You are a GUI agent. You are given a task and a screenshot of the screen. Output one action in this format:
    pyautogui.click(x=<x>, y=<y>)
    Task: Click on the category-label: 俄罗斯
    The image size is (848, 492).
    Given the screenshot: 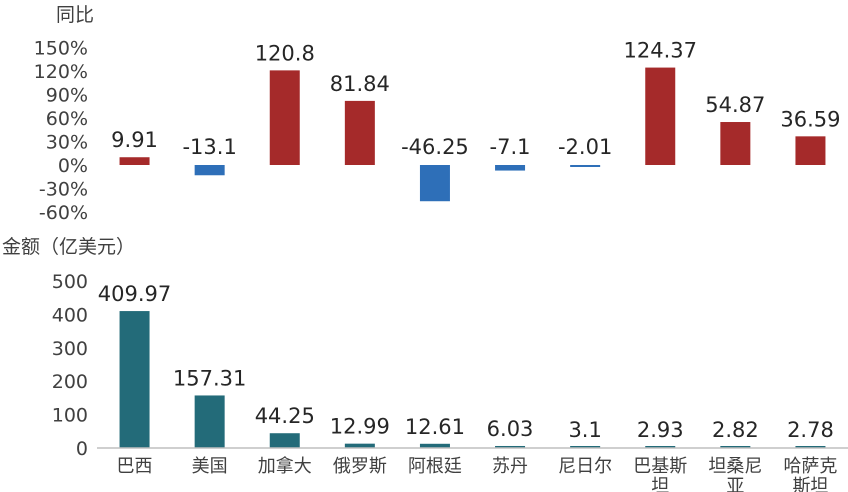 What is the action you would take?
    pyautogui.click(x=360, y=466)
    